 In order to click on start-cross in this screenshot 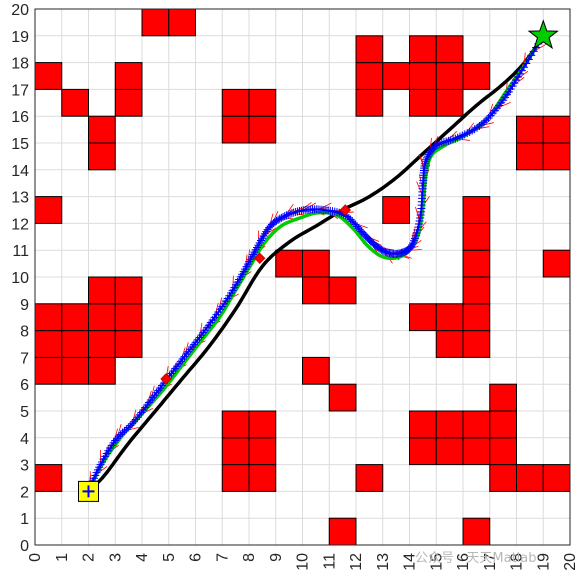, I will do `click(88, 491)`.